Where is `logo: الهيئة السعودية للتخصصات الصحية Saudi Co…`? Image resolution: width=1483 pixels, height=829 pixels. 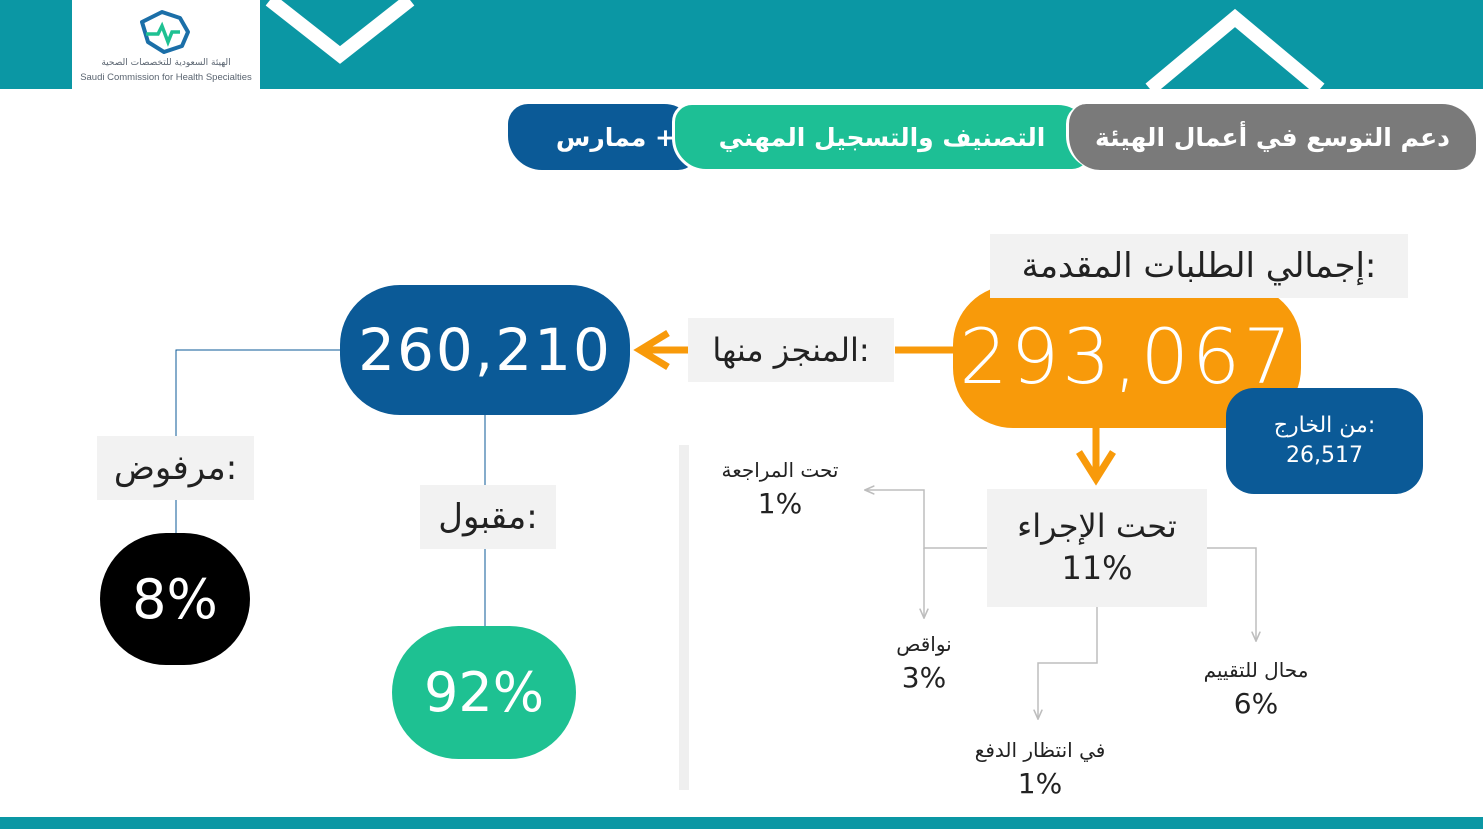 logo: الهيئة السعودية للتخصصات الصحية Saudi Co… is located at coordinates (166, 44).